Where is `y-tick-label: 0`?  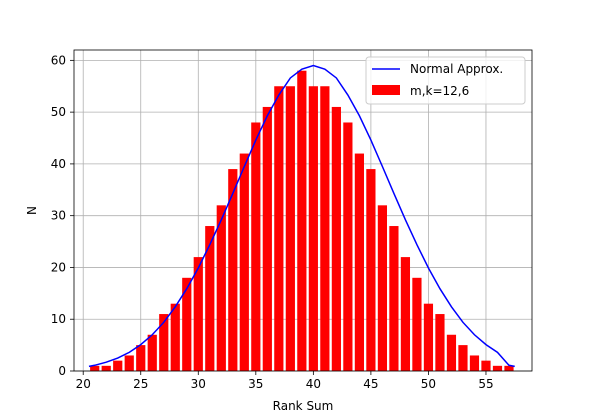 y-tick-label: 0 is located at coordinates (62, 371).